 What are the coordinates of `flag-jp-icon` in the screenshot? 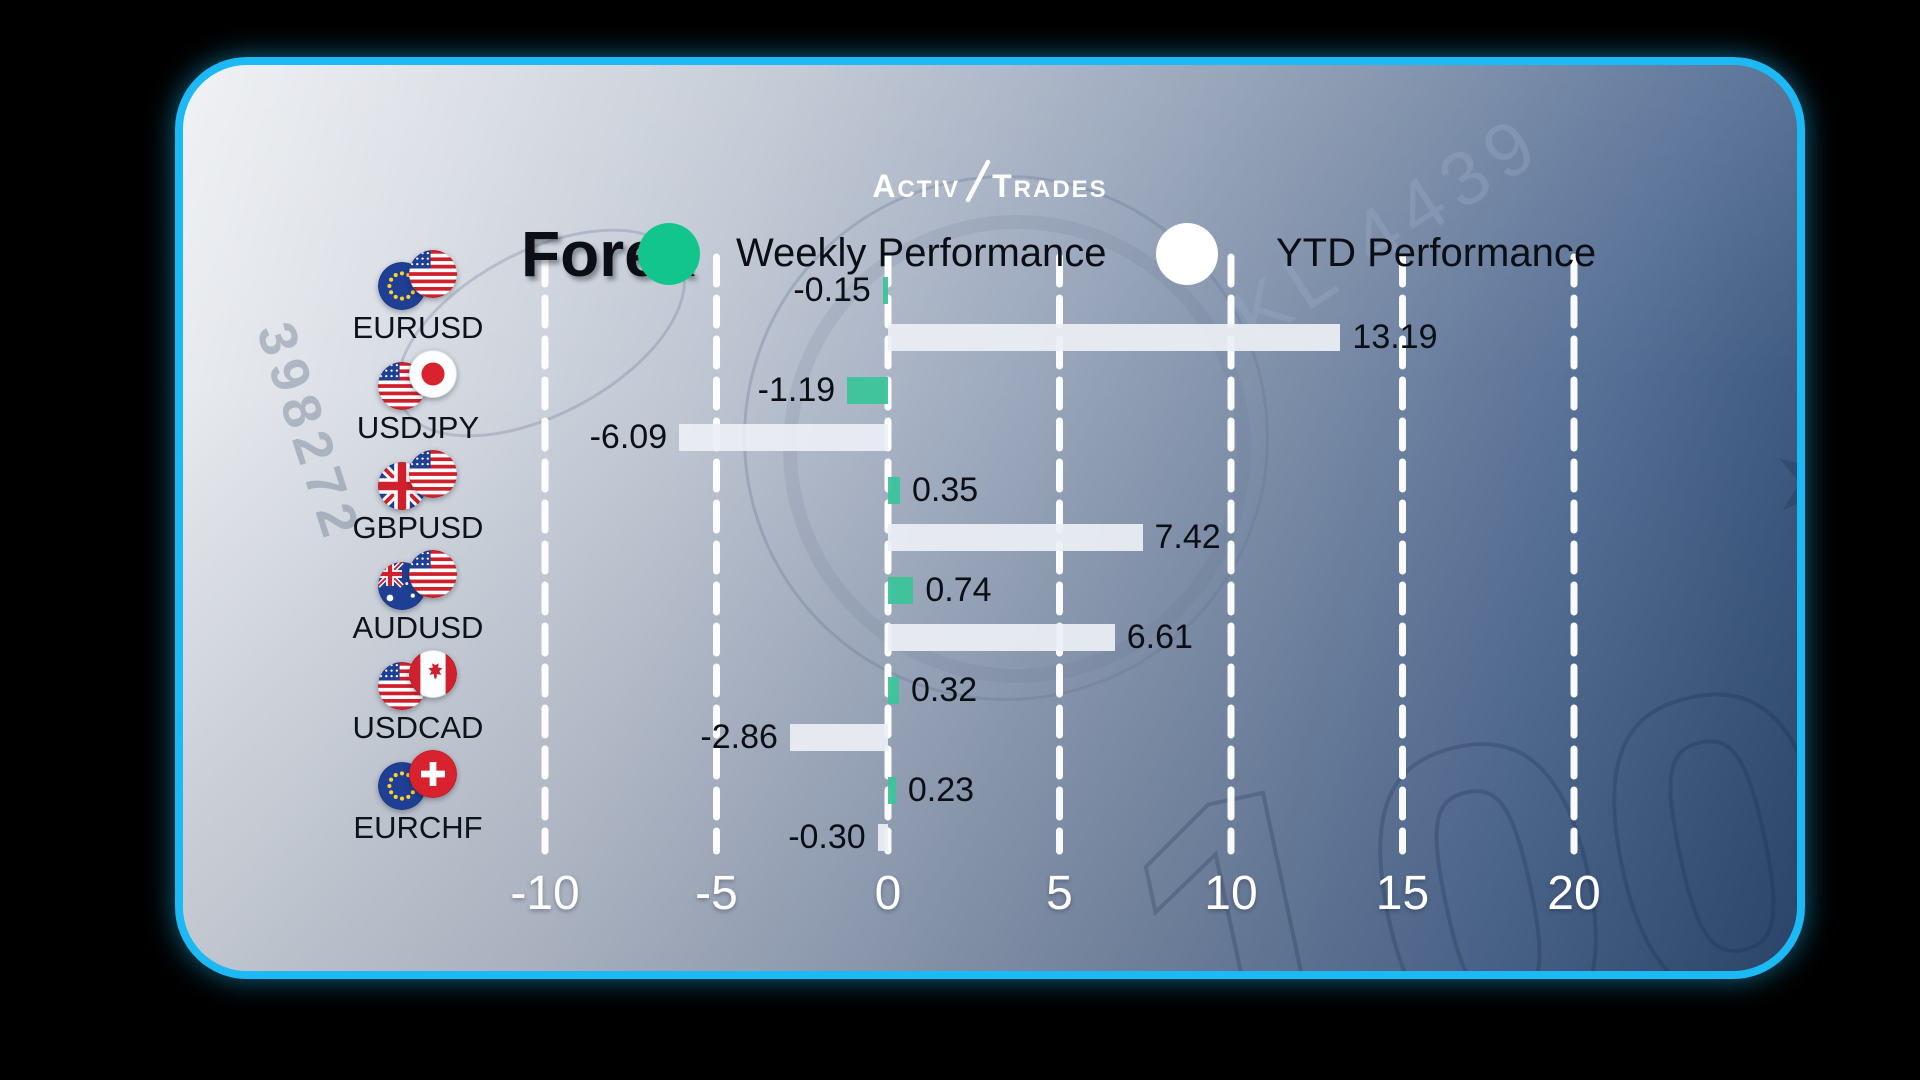 It's located at (433, 374).